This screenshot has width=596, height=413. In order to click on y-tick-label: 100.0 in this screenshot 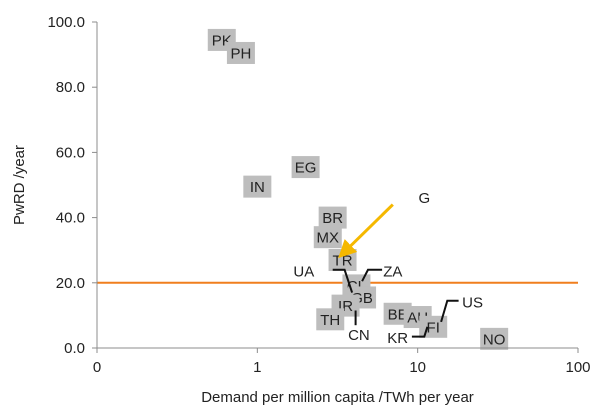, I will do `click(66, 22)`.